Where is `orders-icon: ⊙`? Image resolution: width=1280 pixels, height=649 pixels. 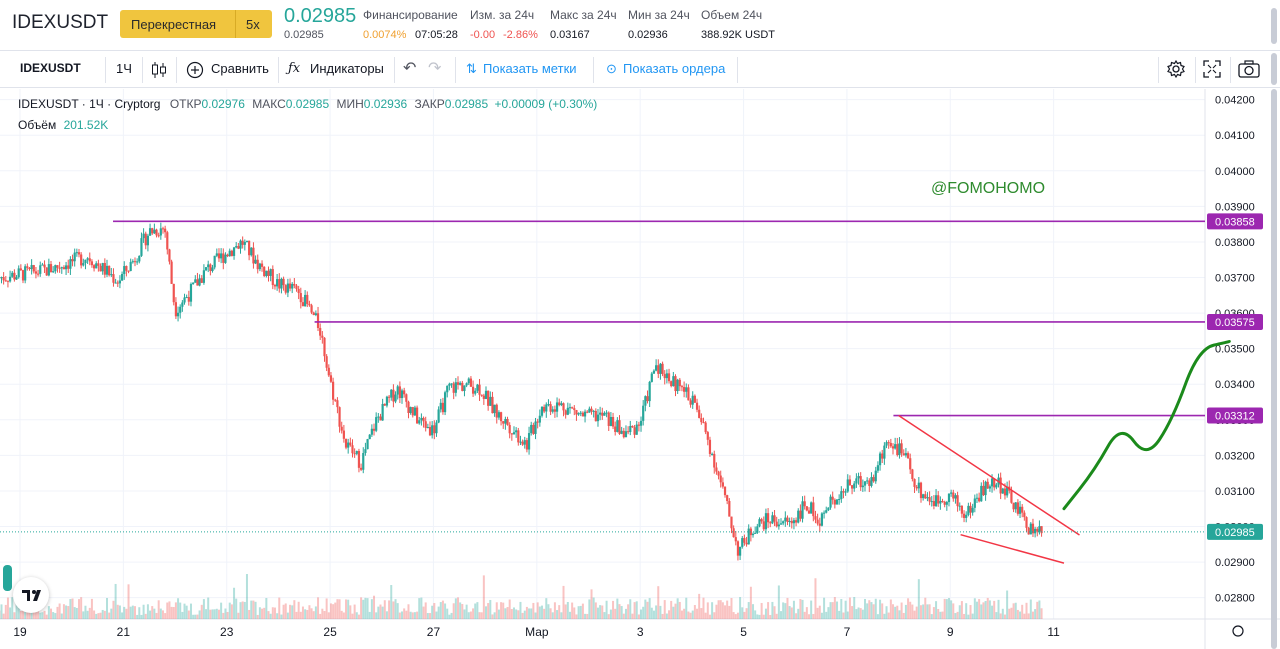 orders-icon: ⊙ is located at coordinates (611, 68).